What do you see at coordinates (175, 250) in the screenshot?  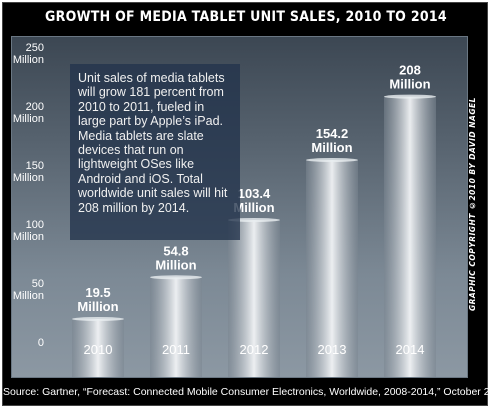 I see `data-label-line: 54.8` at bounding box center [175, 250].